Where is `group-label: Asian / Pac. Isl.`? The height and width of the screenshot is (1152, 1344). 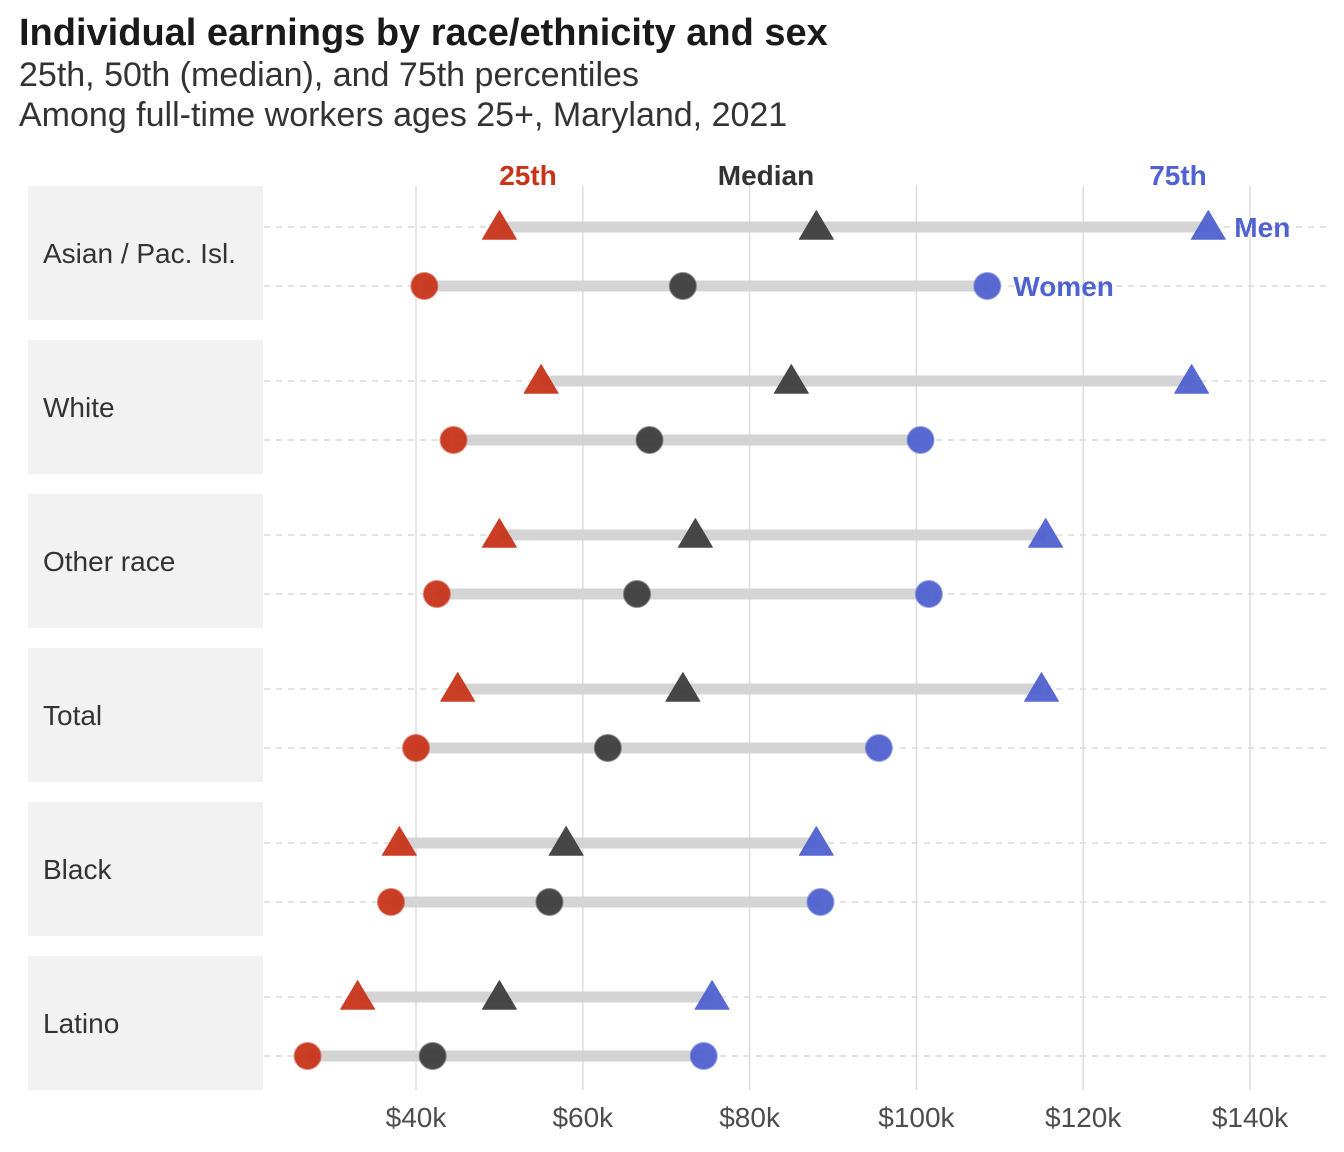 group-label: Asian / Pac. Isl. is located at coordinates (139, 253).